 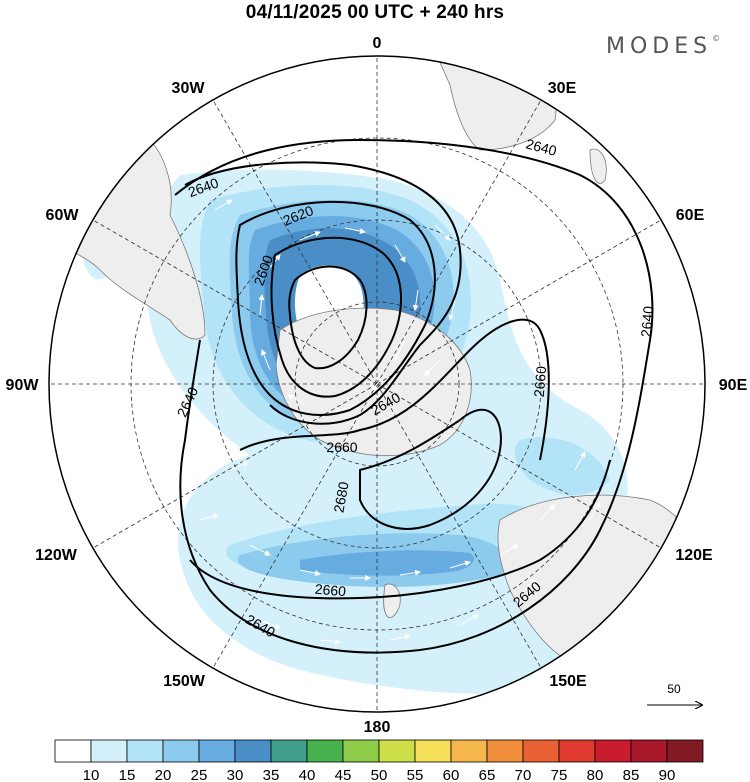 What do you see at coordinates (451, 774) in the screenshot?
I see `colorbar-tick-label: 60` at bounding box center [451, 774].